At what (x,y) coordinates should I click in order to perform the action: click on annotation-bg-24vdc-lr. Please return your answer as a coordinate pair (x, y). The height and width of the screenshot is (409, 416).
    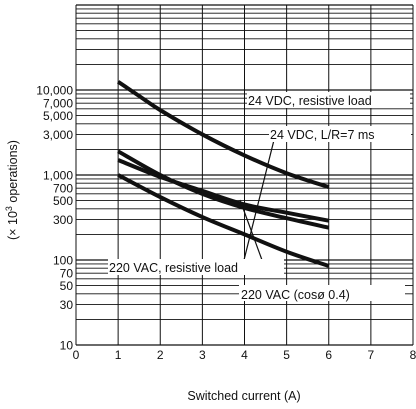
    Looking at the image, I should click on (340, 134).